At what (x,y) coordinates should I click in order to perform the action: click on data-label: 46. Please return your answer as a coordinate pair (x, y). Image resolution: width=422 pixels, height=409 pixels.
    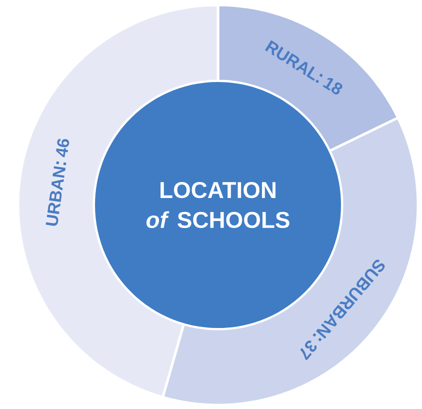
    Looking at the image, I should click on (63, 148).